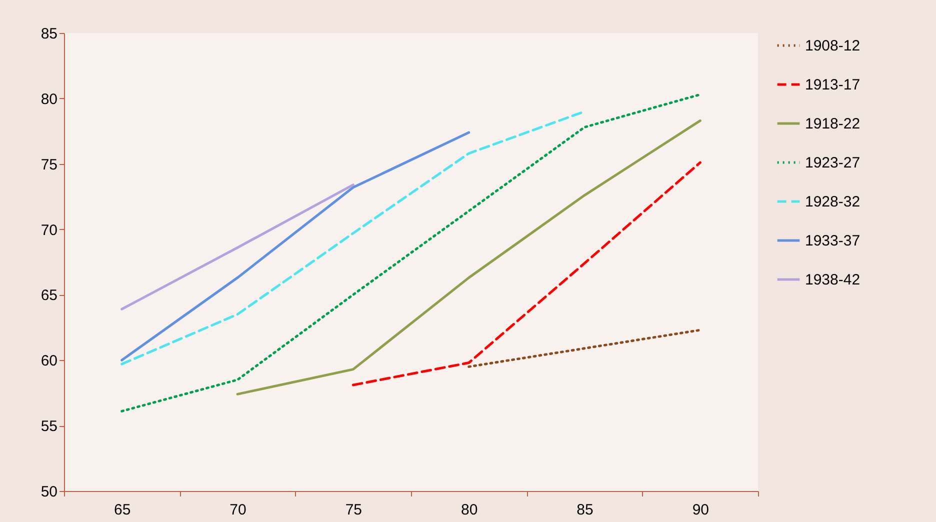 The width and height of the screenshot is (936, 522). What do you see at coordinates (49, 34) in the screenshot?
I see `y-tick-label: 85` at bounding box center [49, 34].